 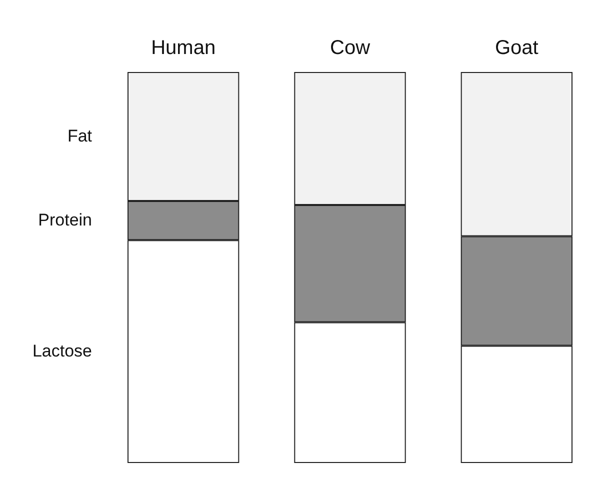 What do you see at coordinates (65, 220) in the screenshot?
I see `text: Protein` at bounding box center [65, 220].